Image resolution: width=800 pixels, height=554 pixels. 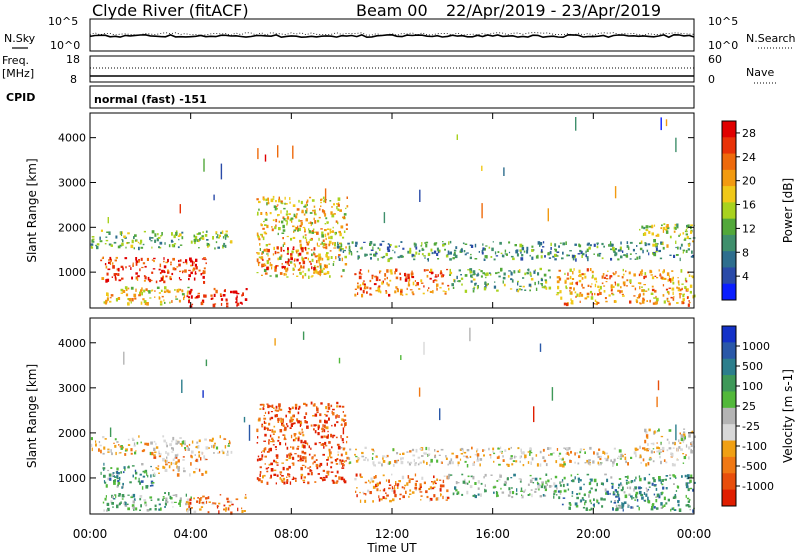 What do you see at coordinates (32, 416) in the screenshot?
I see `velocity-ylabel: Slant Range [km]` at bounding box center [32, 416].